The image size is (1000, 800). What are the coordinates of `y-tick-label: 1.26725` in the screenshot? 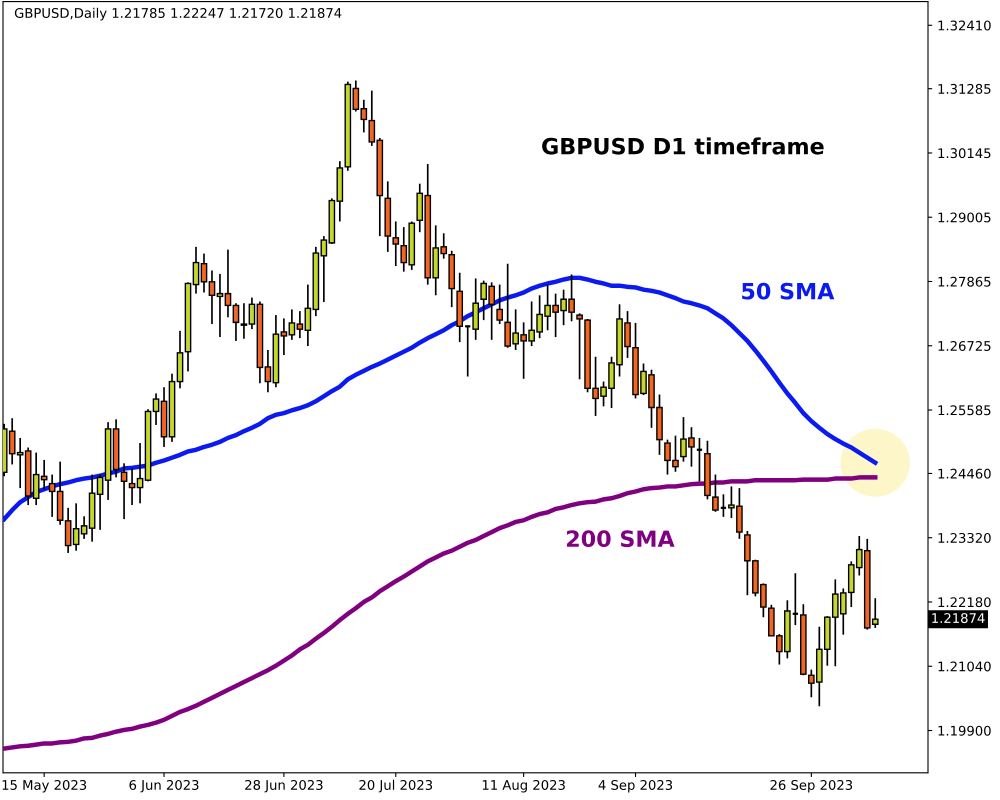 It's located at (964, 345).